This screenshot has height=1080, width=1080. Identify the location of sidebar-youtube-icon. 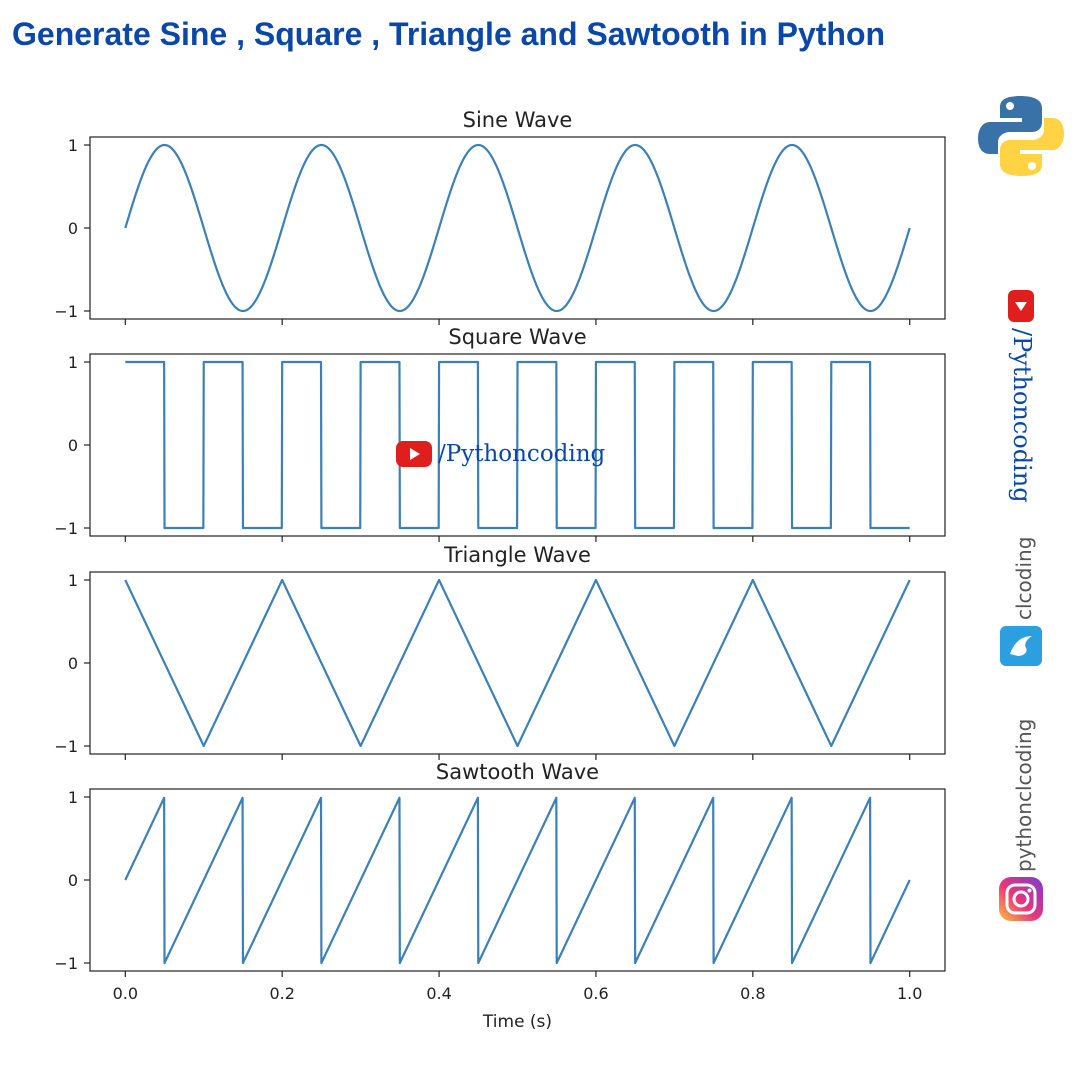
(1021, 306).